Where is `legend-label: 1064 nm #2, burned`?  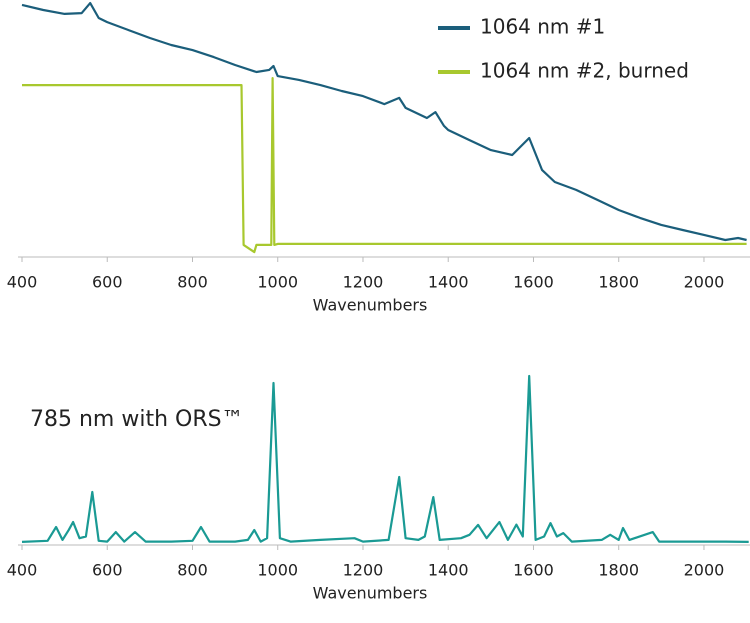 legend-label: 1064 nm #2, burned is located at coordinates (584, 71).